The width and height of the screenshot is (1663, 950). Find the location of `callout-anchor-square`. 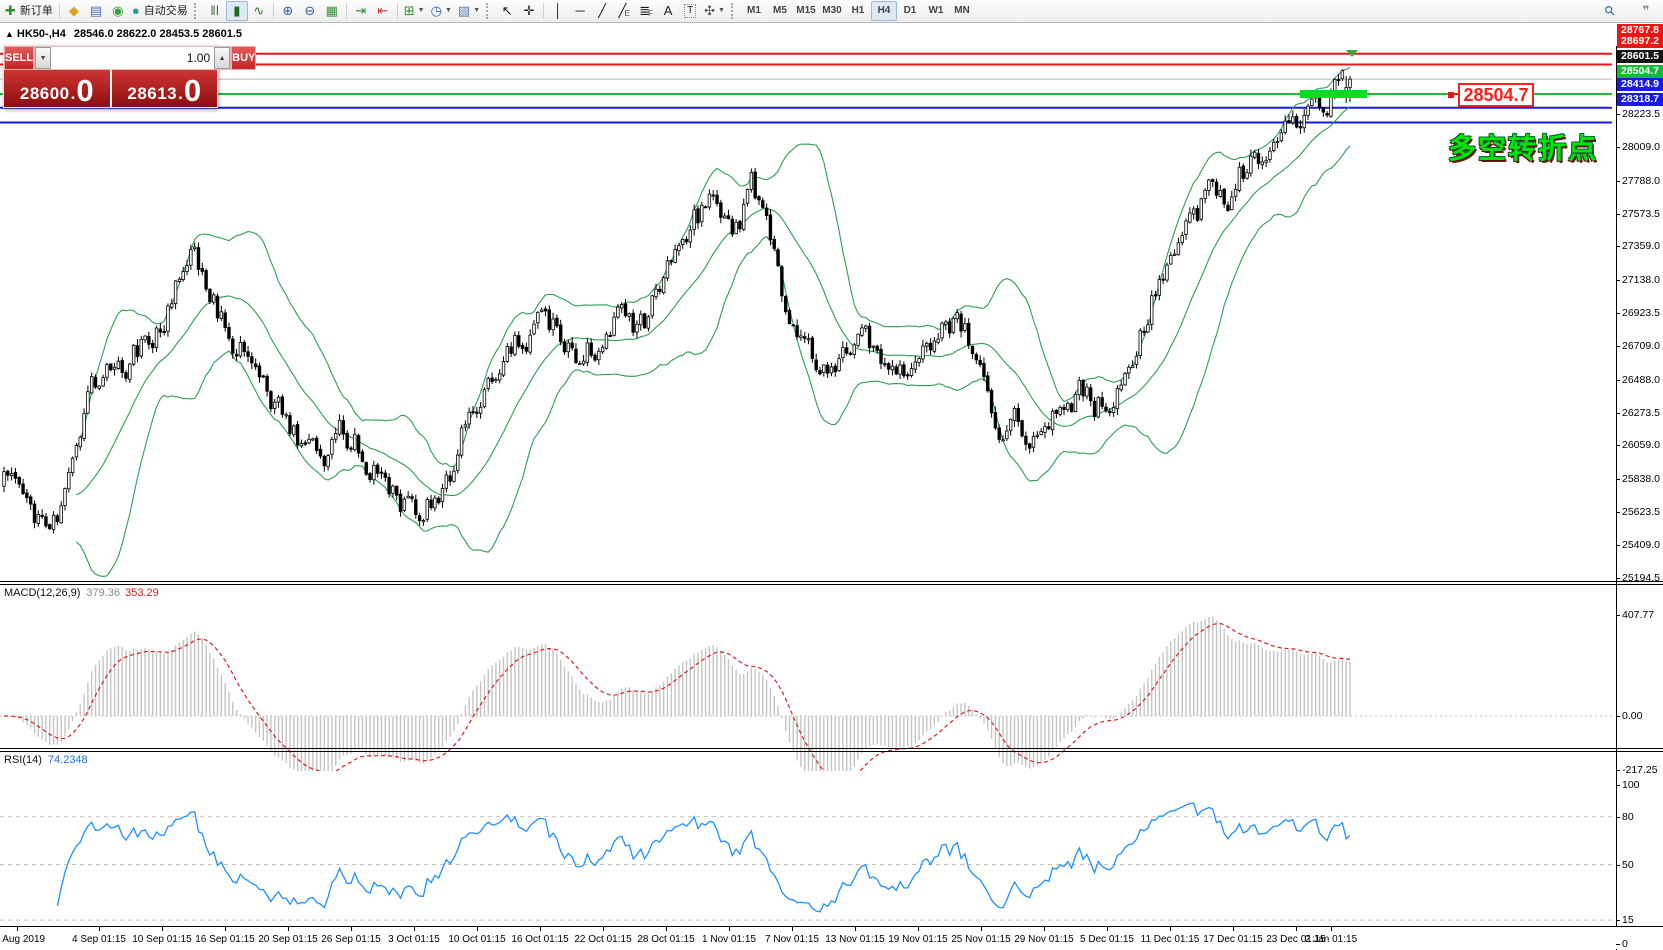

callout-anchor-square is located at coordinates (1451, 95).